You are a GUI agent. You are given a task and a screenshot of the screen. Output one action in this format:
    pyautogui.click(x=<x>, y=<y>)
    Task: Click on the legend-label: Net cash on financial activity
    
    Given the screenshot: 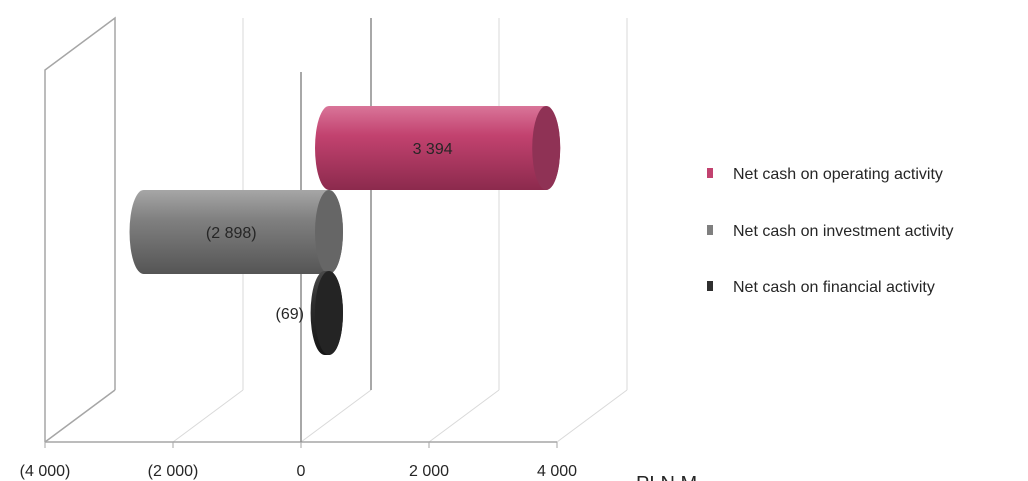 What is the action you would take?
    pyautogui.click(x=834, y=287)
    